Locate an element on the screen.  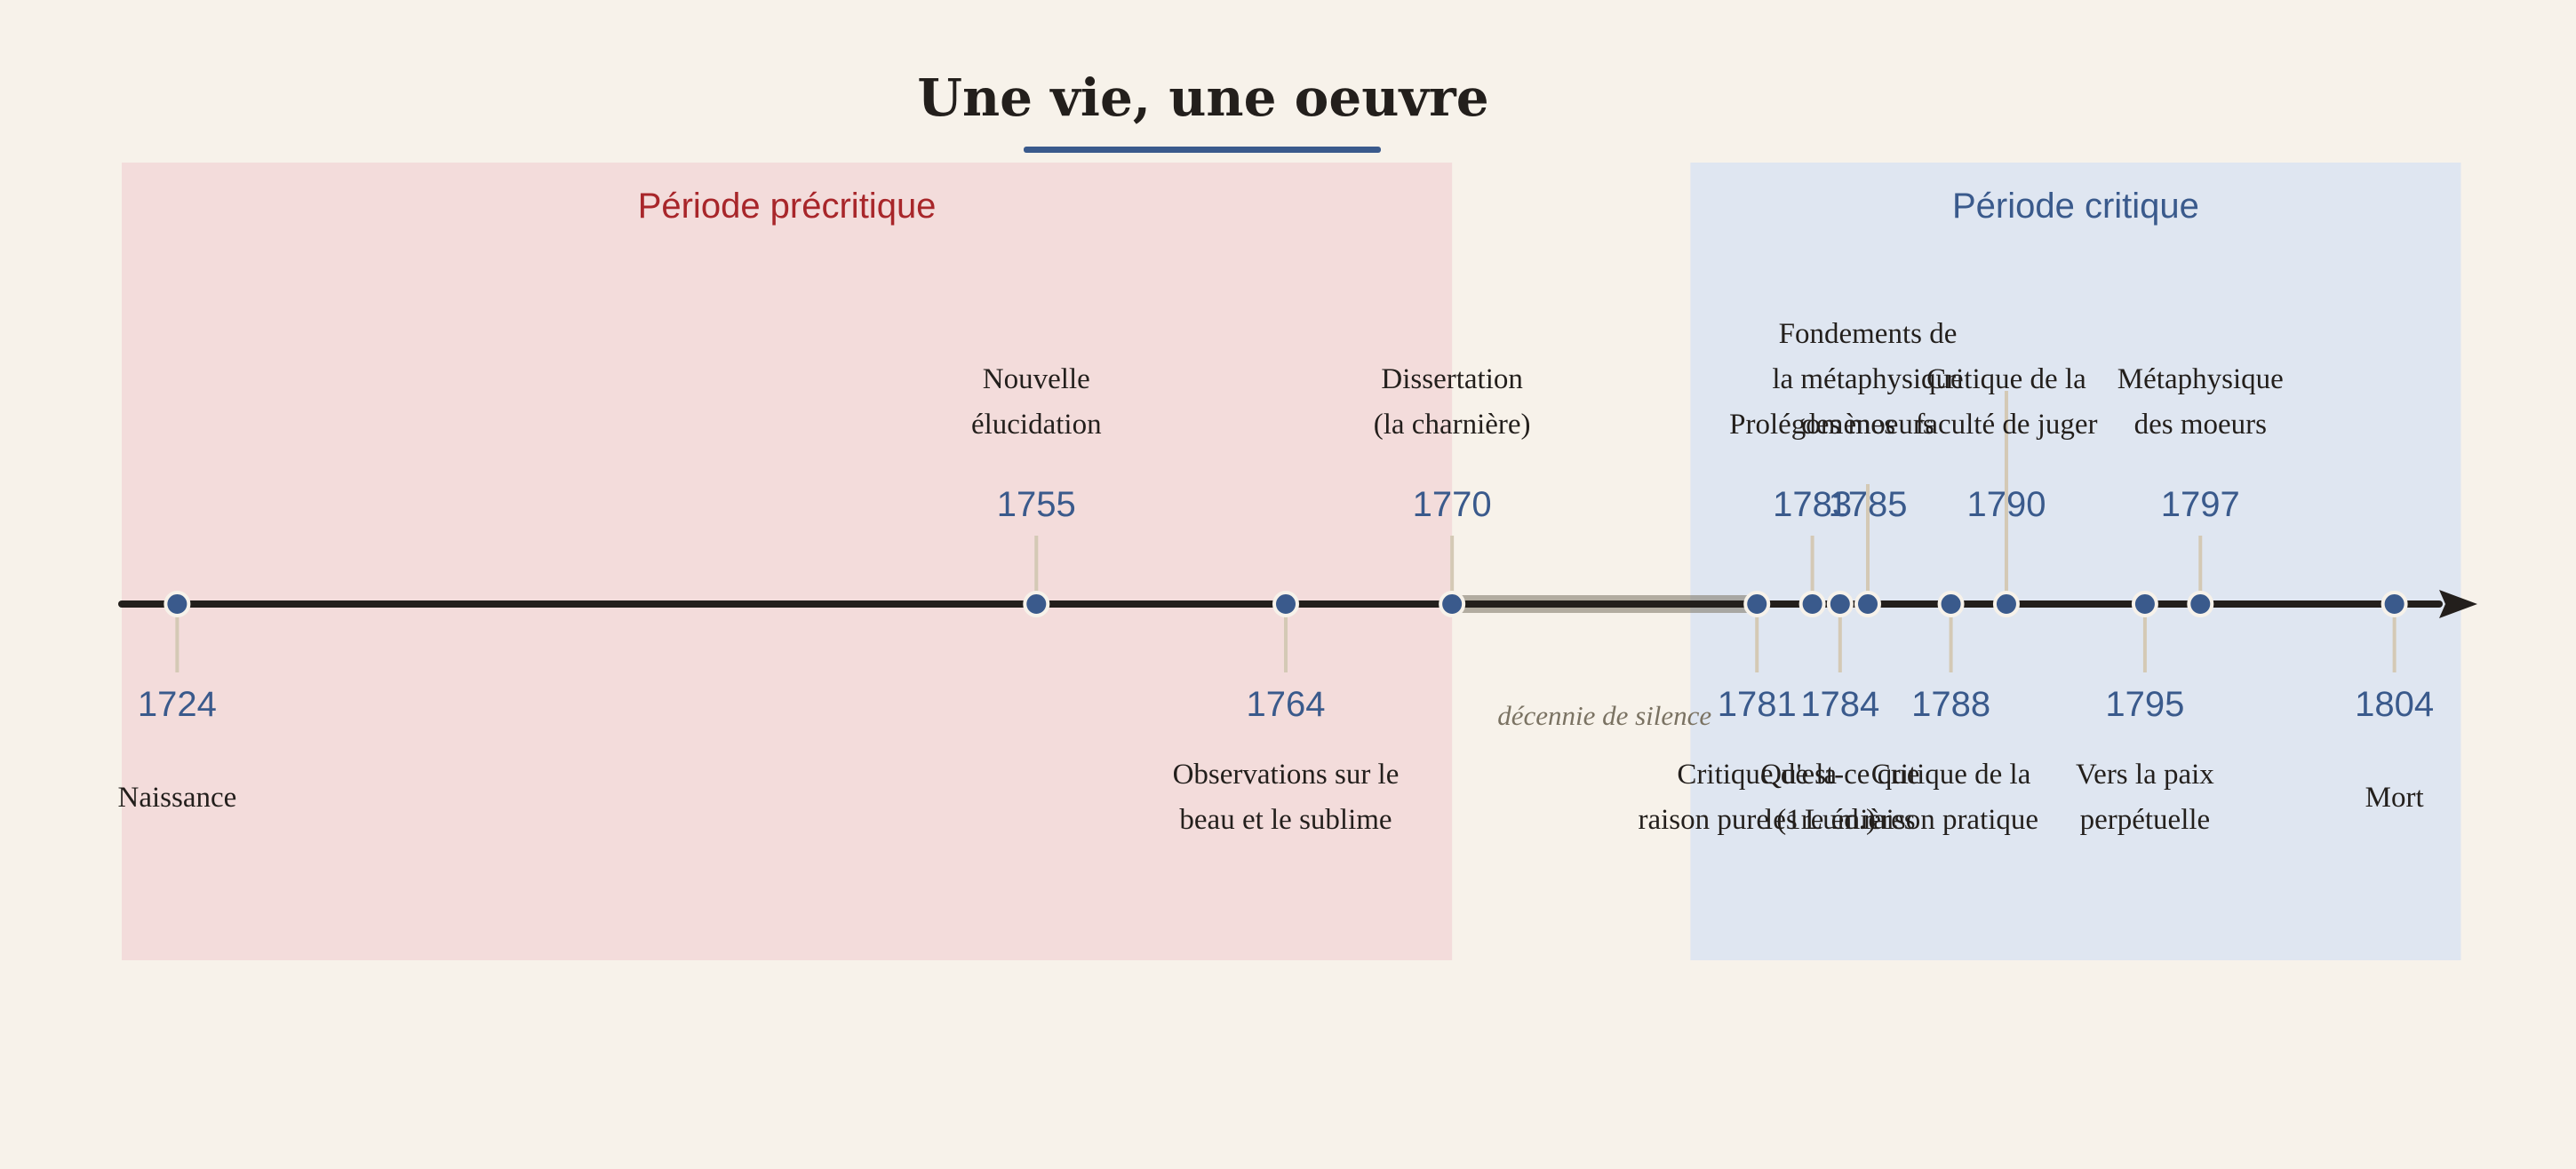
timeline-event: 1781 Critique de la raison pure (1re éd.) is located at coordinates (1757, 713).